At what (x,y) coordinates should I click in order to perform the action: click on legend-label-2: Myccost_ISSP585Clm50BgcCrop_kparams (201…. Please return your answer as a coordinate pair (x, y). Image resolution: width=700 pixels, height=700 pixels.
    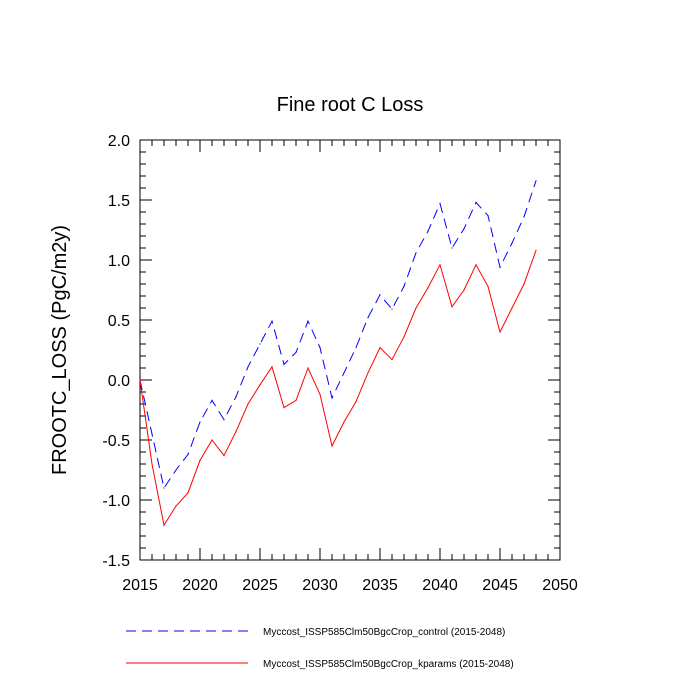
    Looking at the image, I should click on (388, 664).